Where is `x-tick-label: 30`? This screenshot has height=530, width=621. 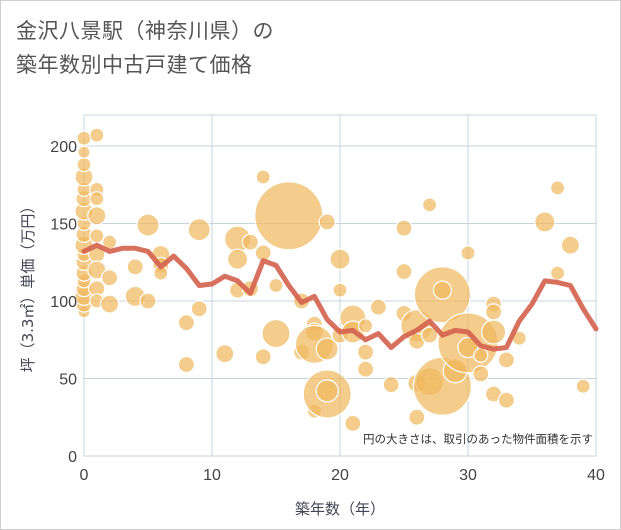
x-tick-label: 30 is located at coordinates (468, 475).